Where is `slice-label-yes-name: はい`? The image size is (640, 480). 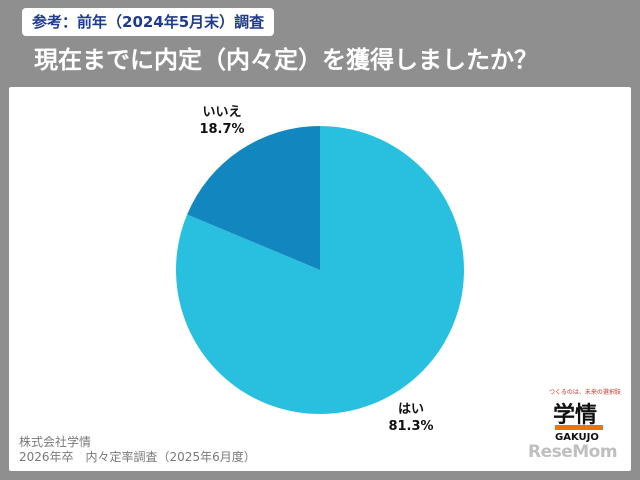
slice-label-yes-name: はい is located at coordinates (410, 409).